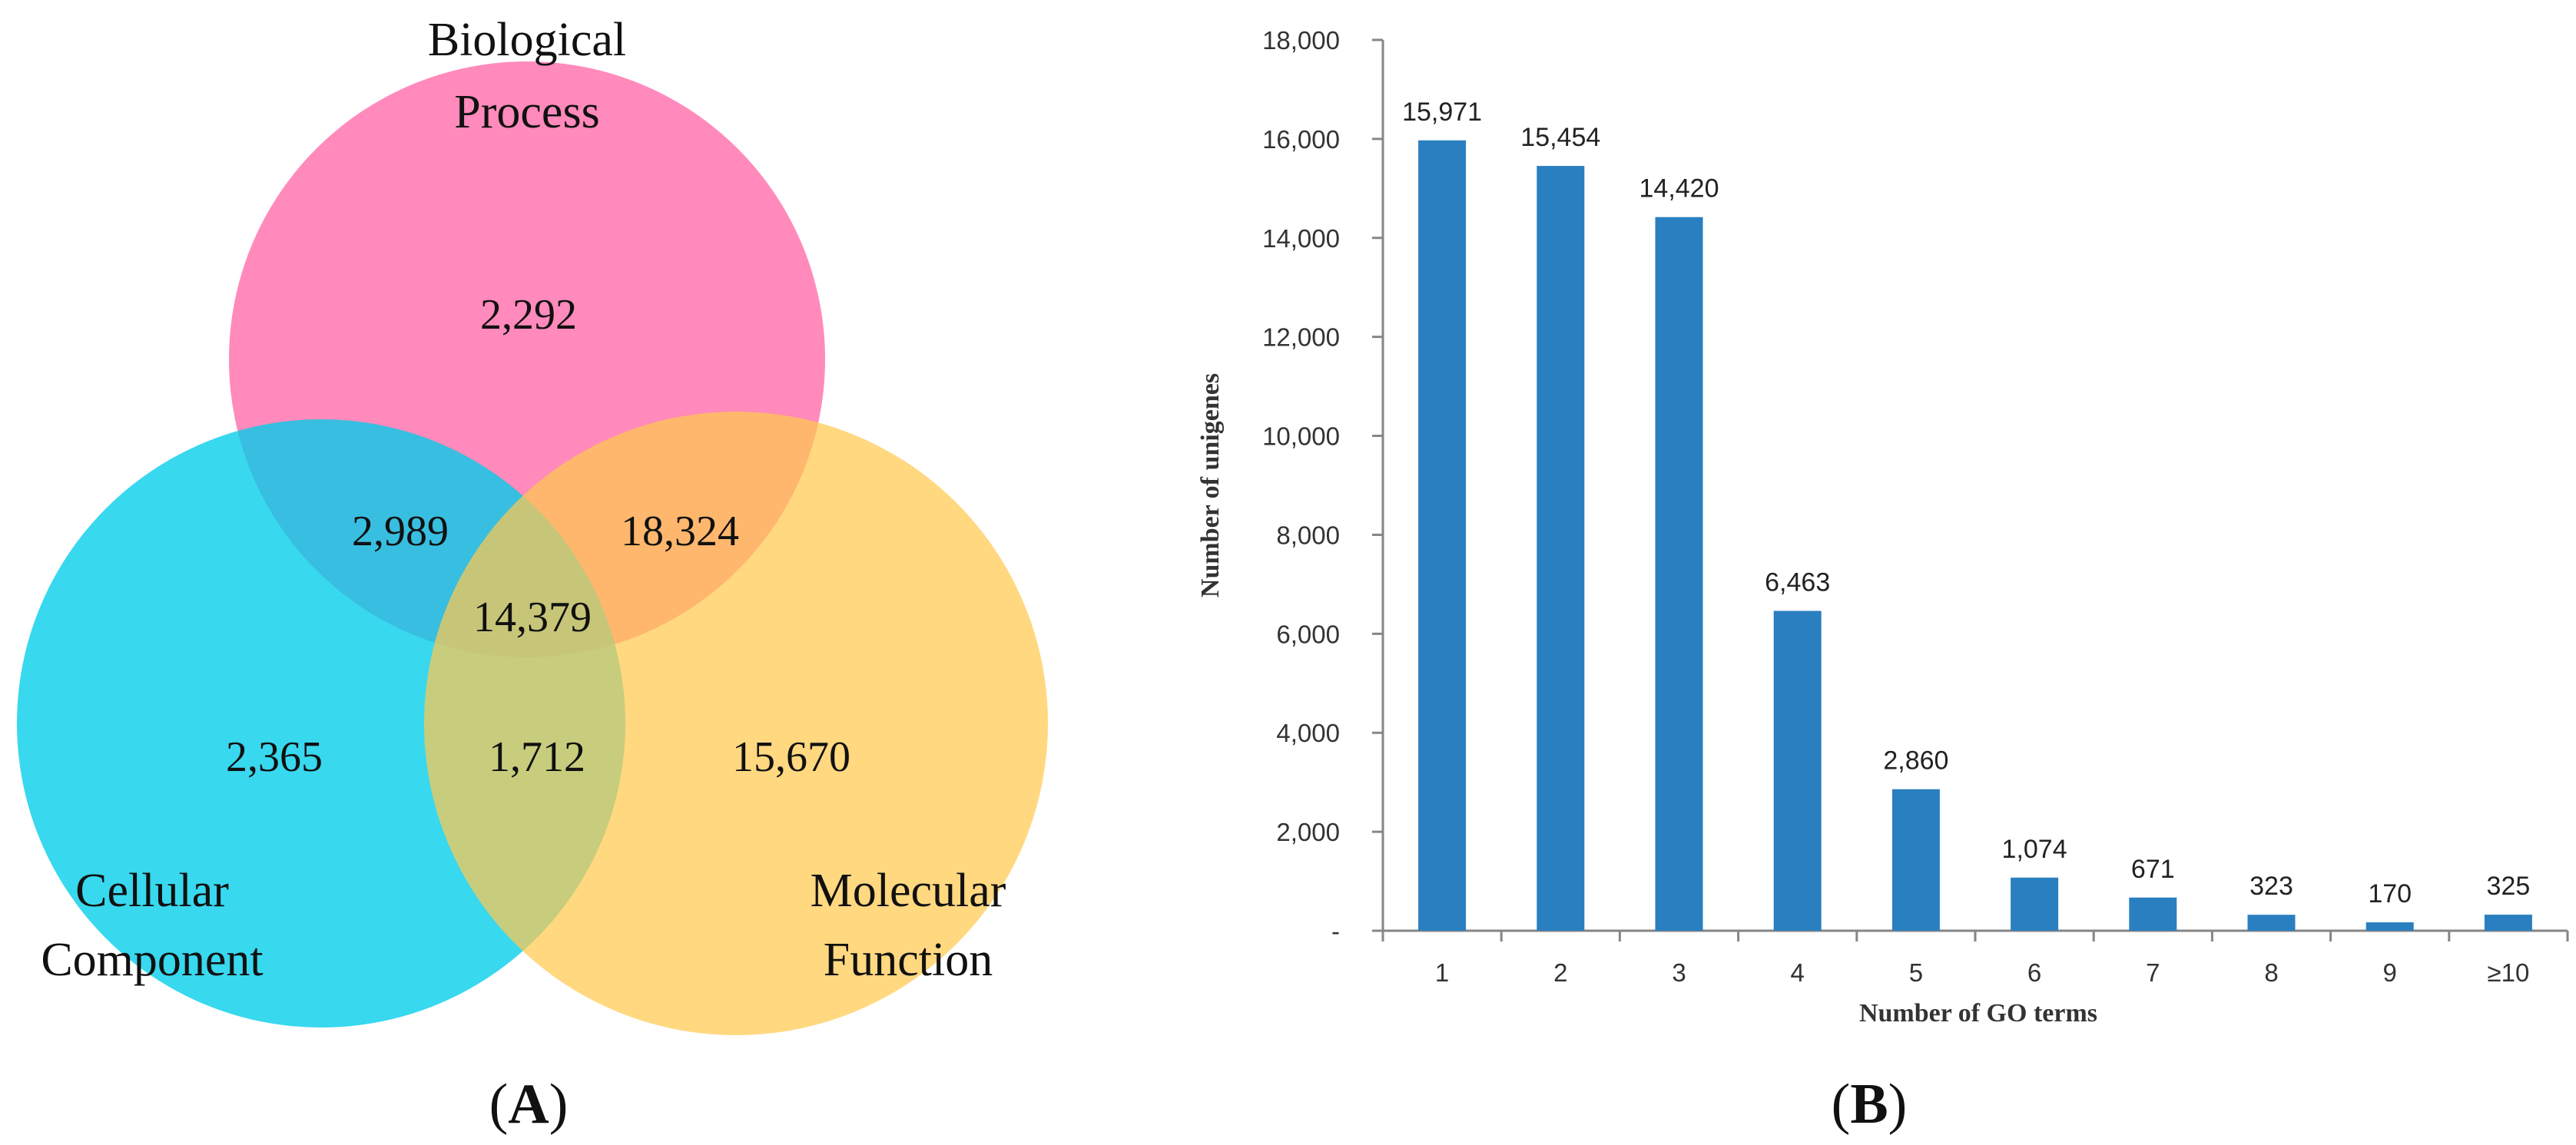  What do you see at coordinates (1301, 40) in the screenshot?
I see `y-tick-label: 18,000` at bounding box center [1301, 40].